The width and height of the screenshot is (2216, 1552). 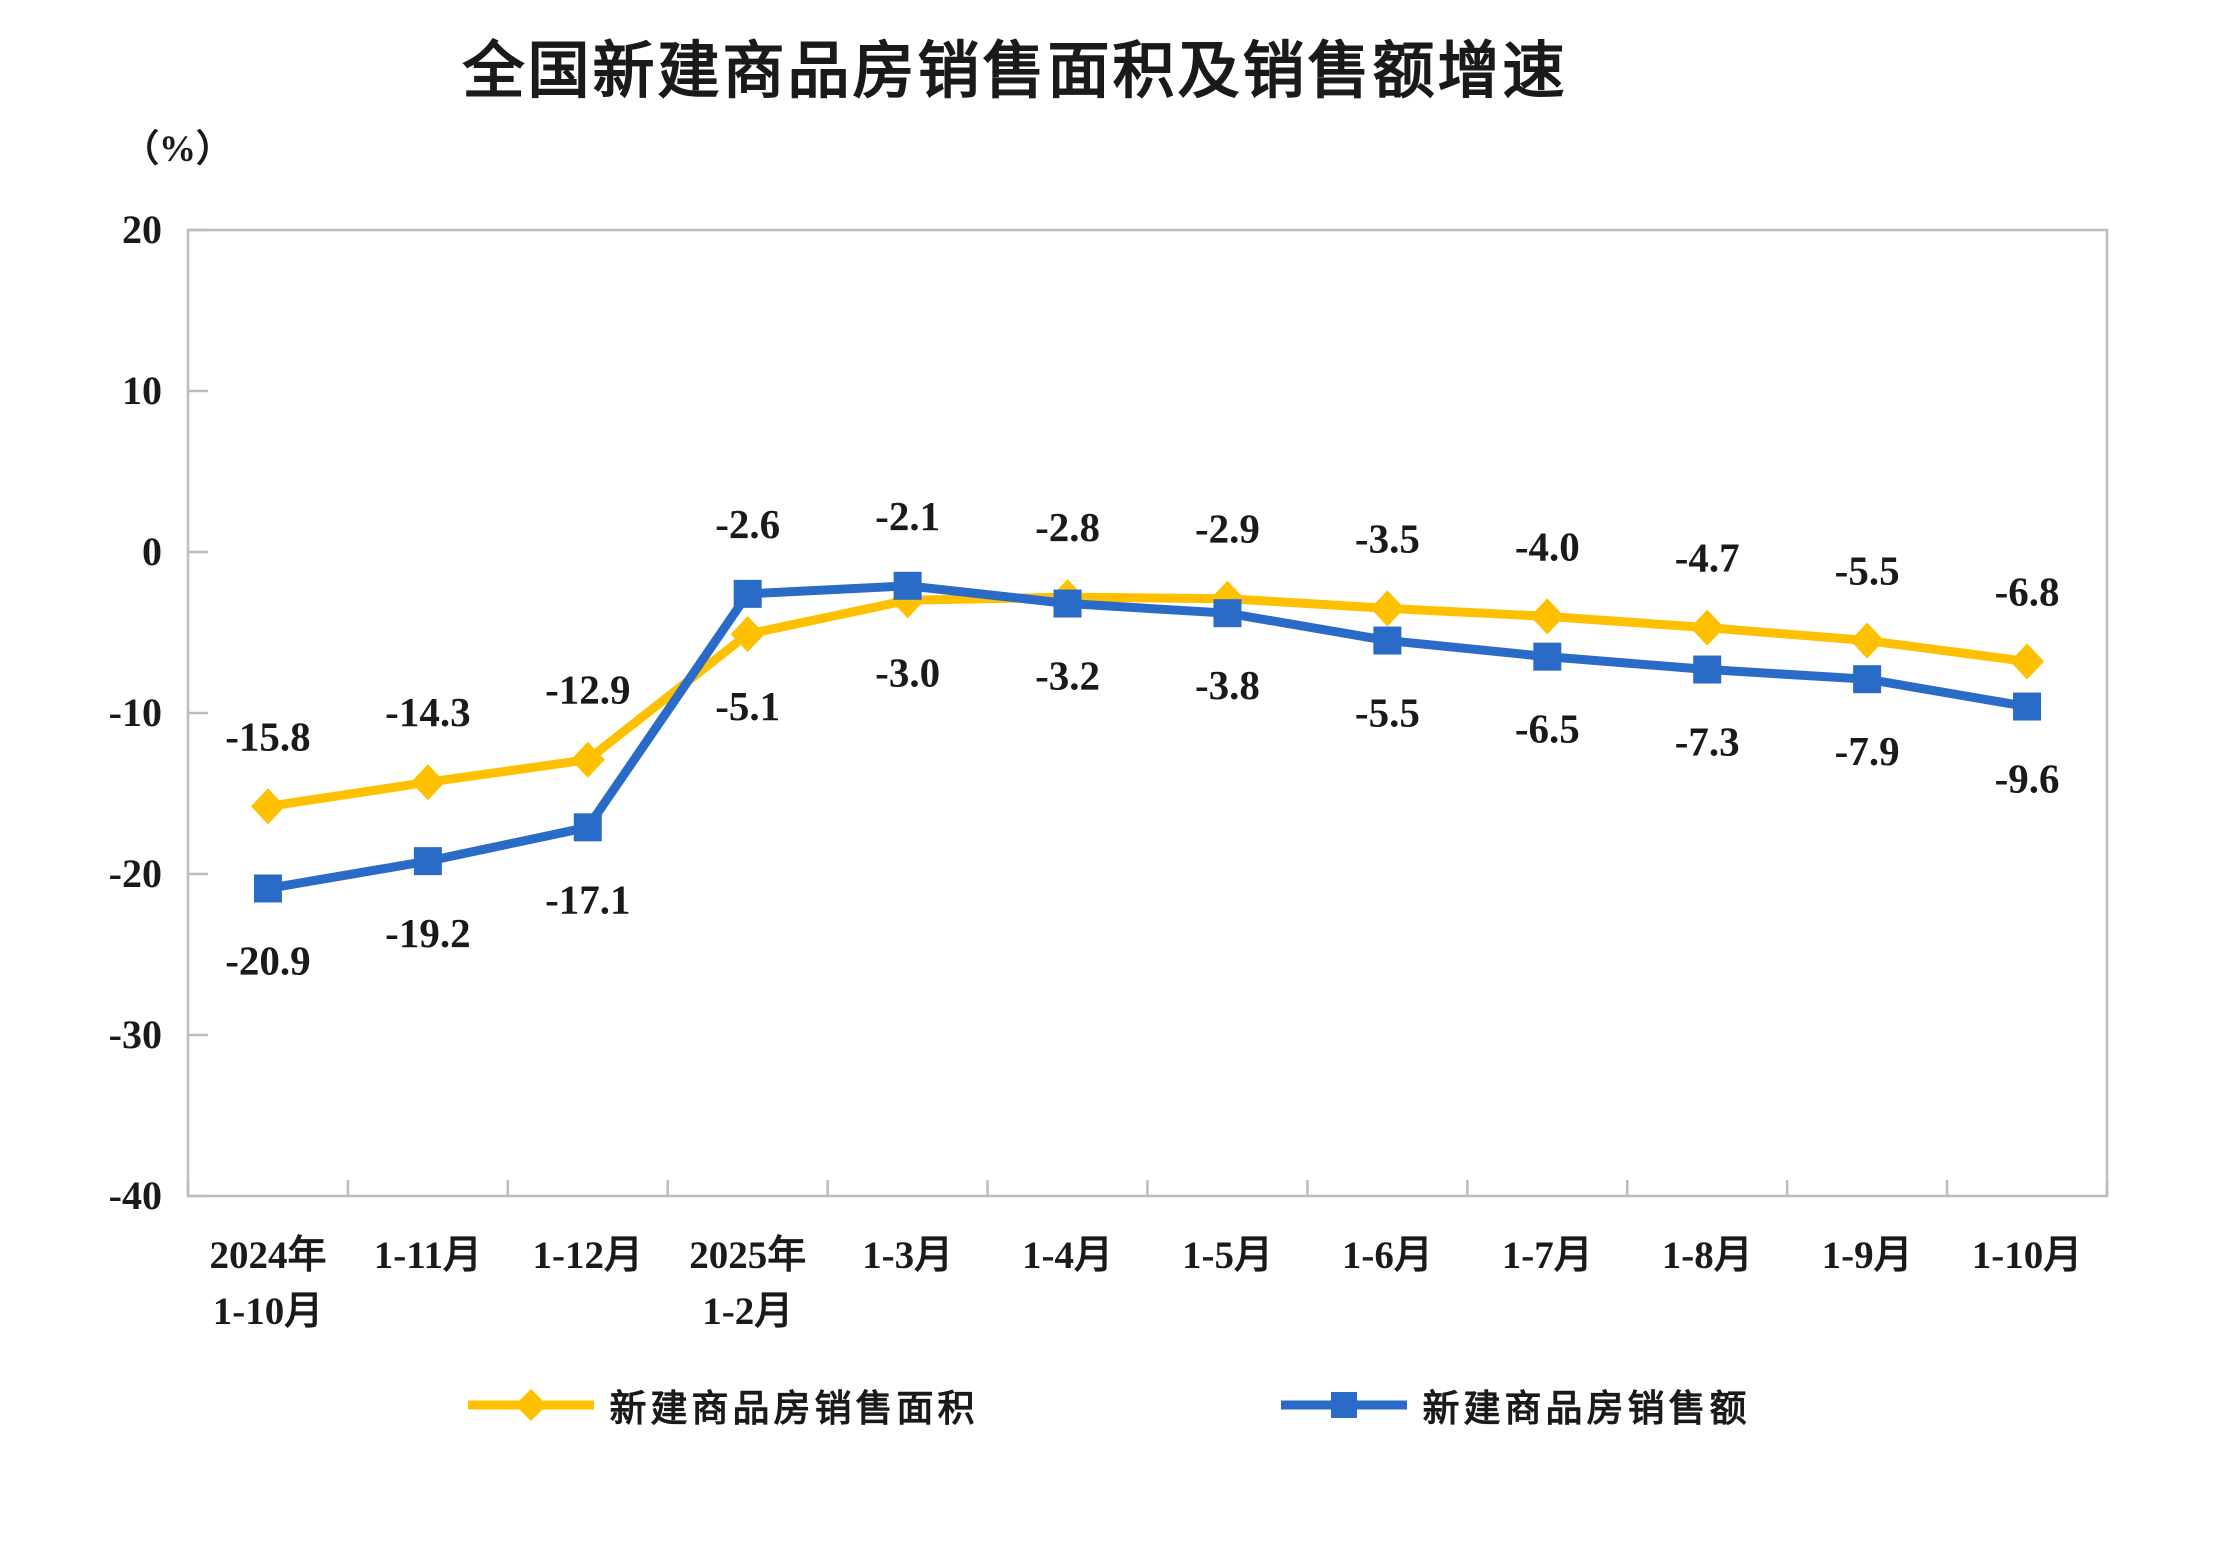 I want to click on legend-sales-area-line-diamond-icon, so click(x=530, y=1405).